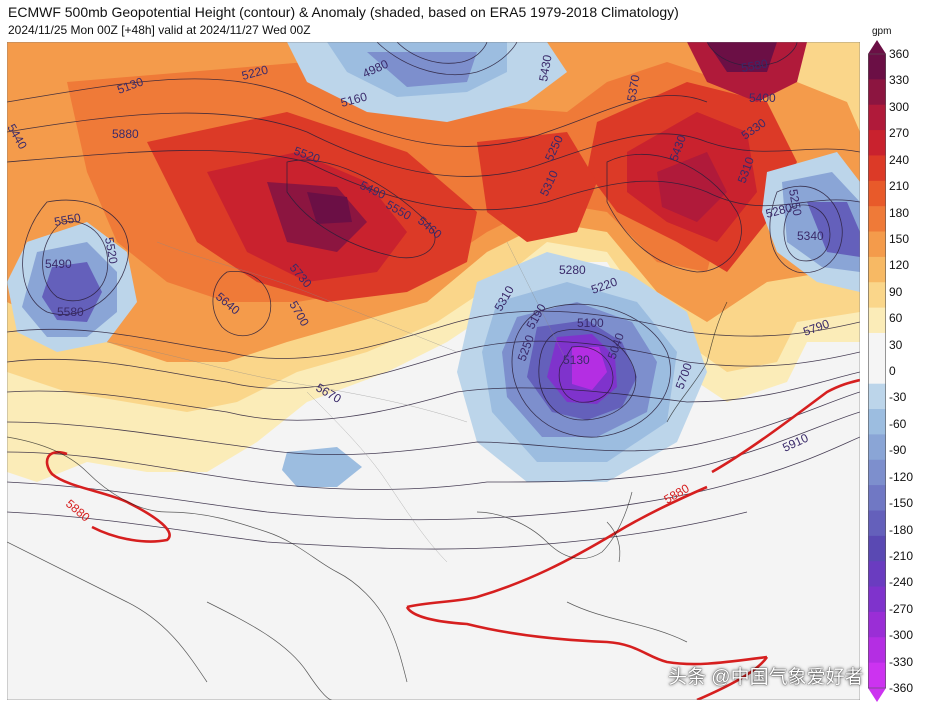 Image resolution: width=927 pixels, height=708 pixels. I want to click on colorbar-tick-label: 240, so click(899, 159).